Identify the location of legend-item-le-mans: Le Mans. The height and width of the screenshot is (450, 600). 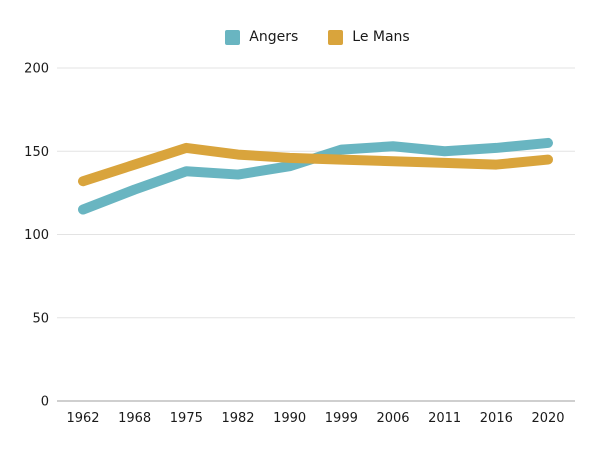
(369, 37).